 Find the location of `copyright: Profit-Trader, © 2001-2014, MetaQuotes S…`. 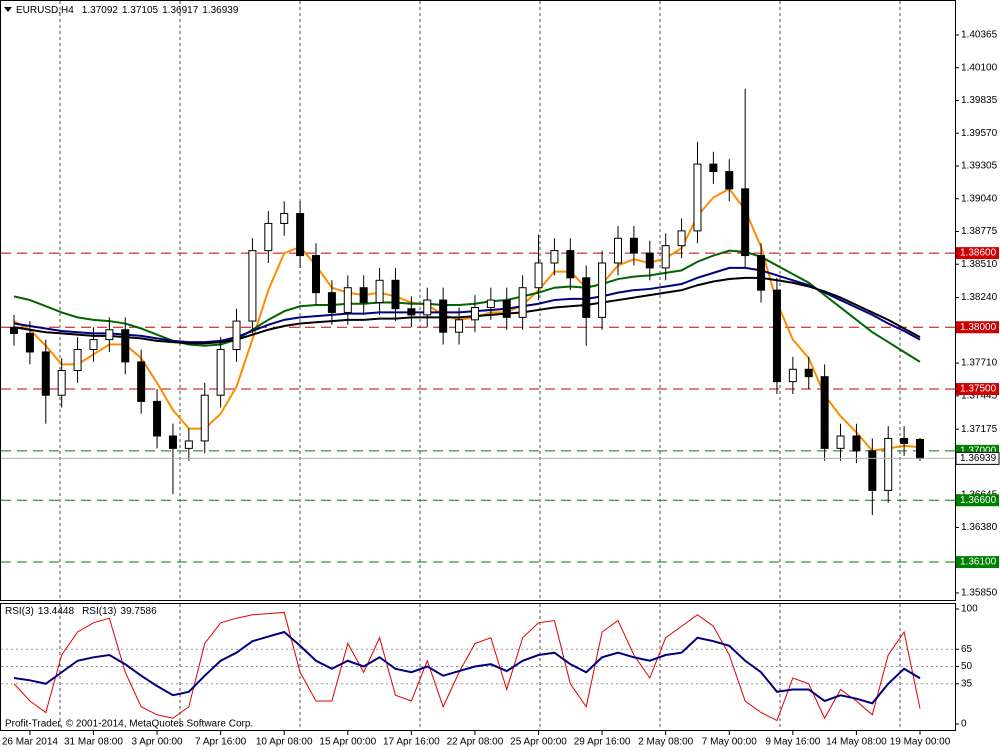

copyright: Profit-Trader, © 2001-2014, MetaQuotes S… is located at coordinates (129, 724).